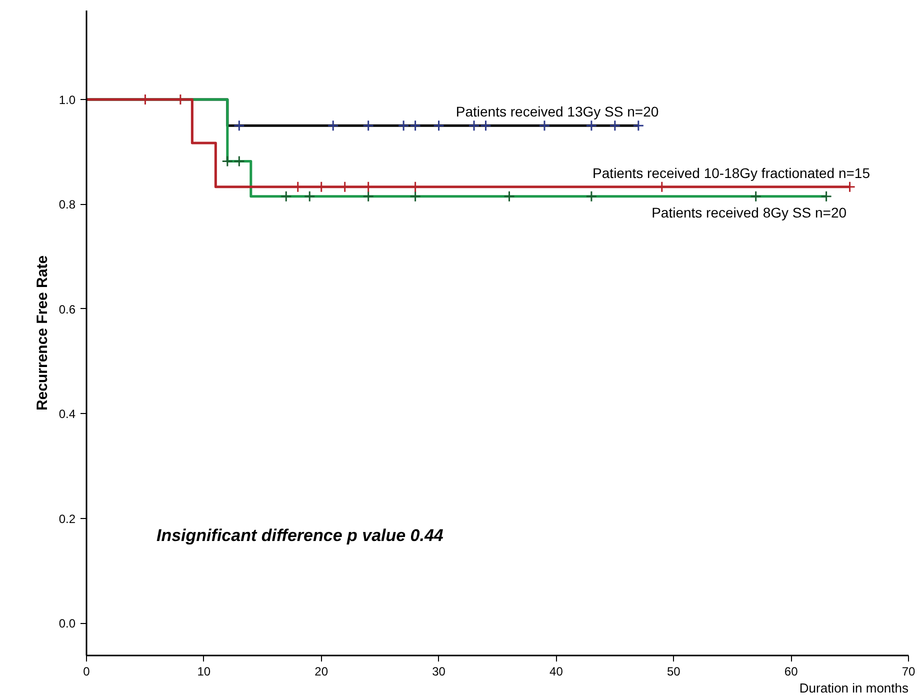 Image resolution: width=921 pixels, height=695 pixels. What do you see at coordinates (67, 309) in the screenshot?
I see `y-tick-label: 0.6` at bounding box center [67, 309].